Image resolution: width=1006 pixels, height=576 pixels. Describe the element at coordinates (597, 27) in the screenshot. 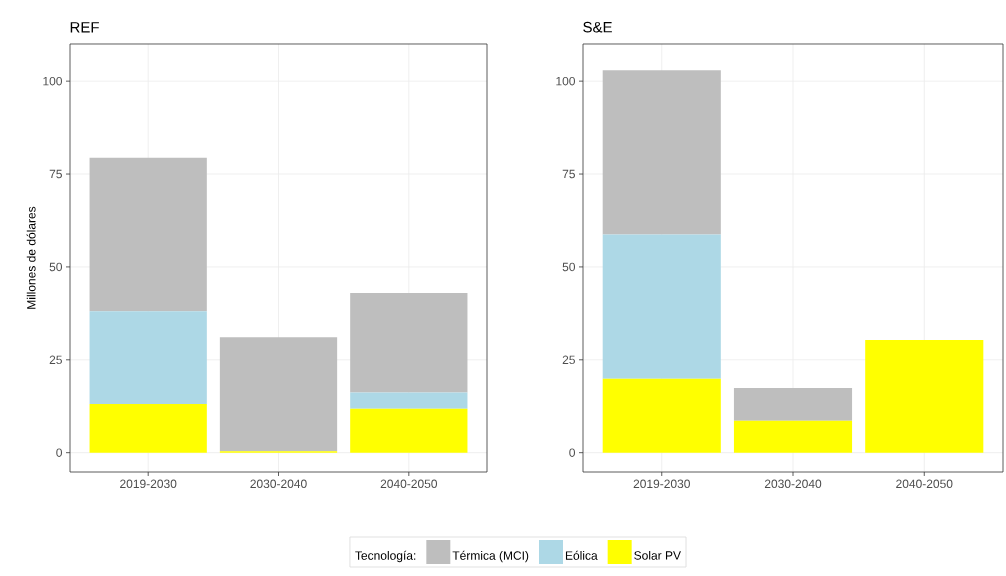

I see `chart-title: S&E` at that location.